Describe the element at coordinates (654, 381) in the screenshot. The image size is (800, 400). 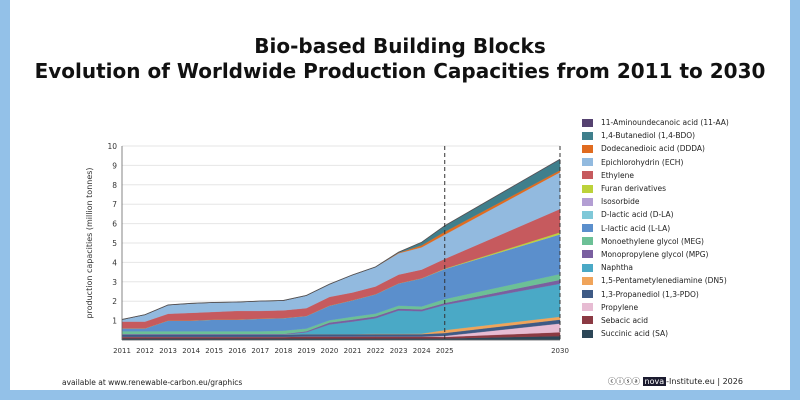
I see `nova-logo: nova` at that location.